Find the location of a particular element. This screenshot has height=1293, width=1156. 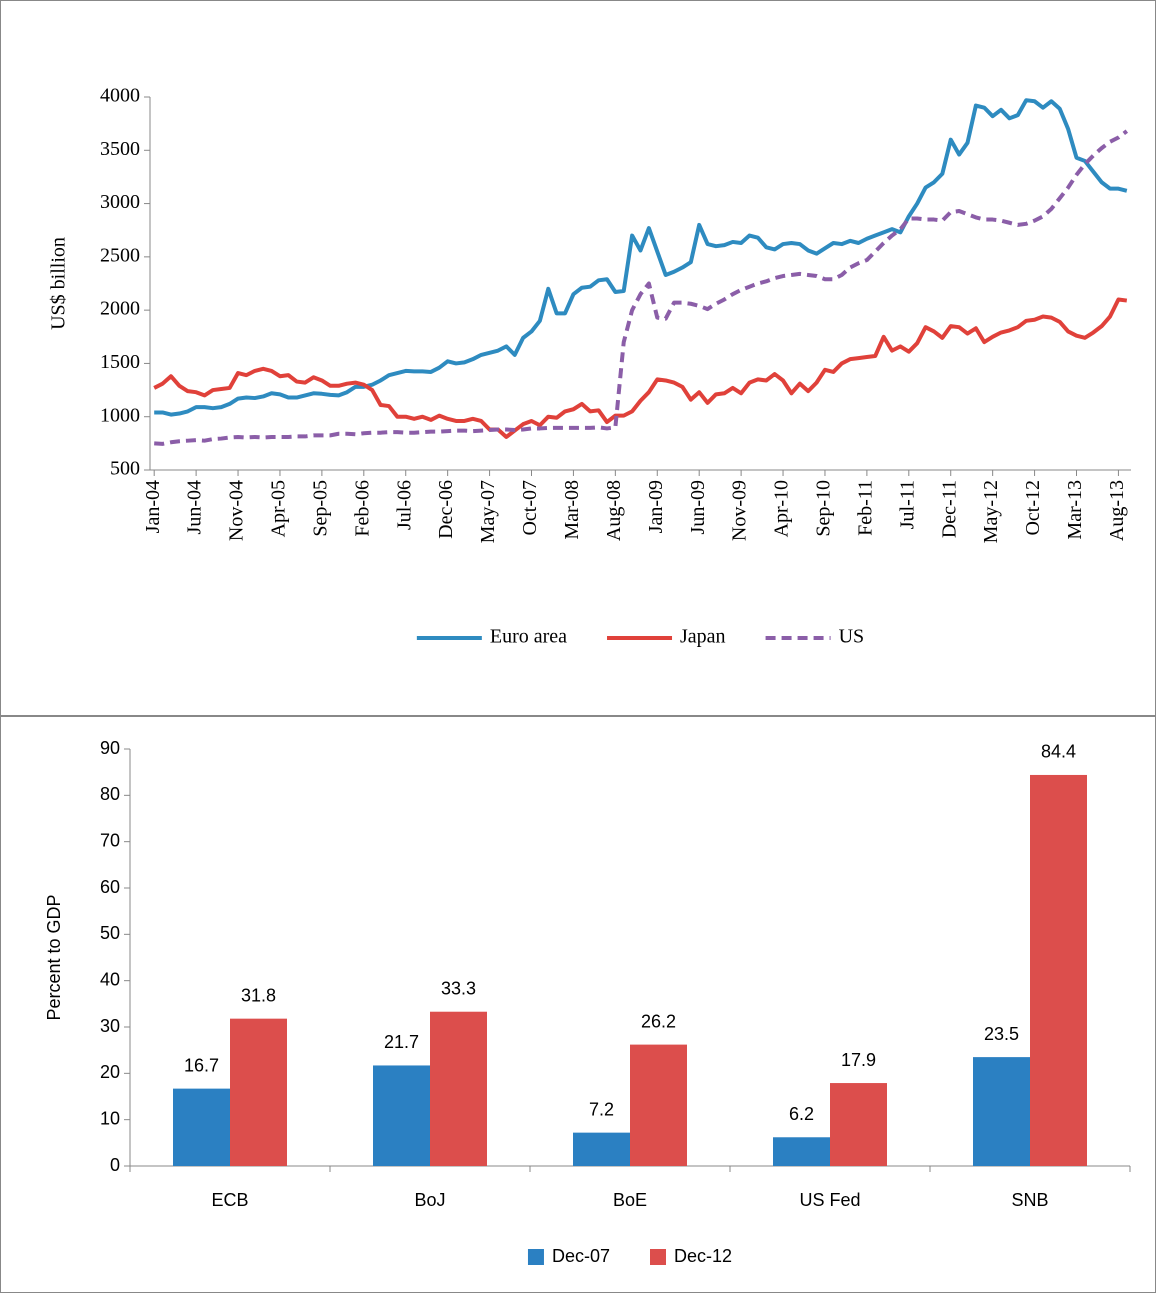

x-tick-label: May-12 is located at coordinates (991, 511).